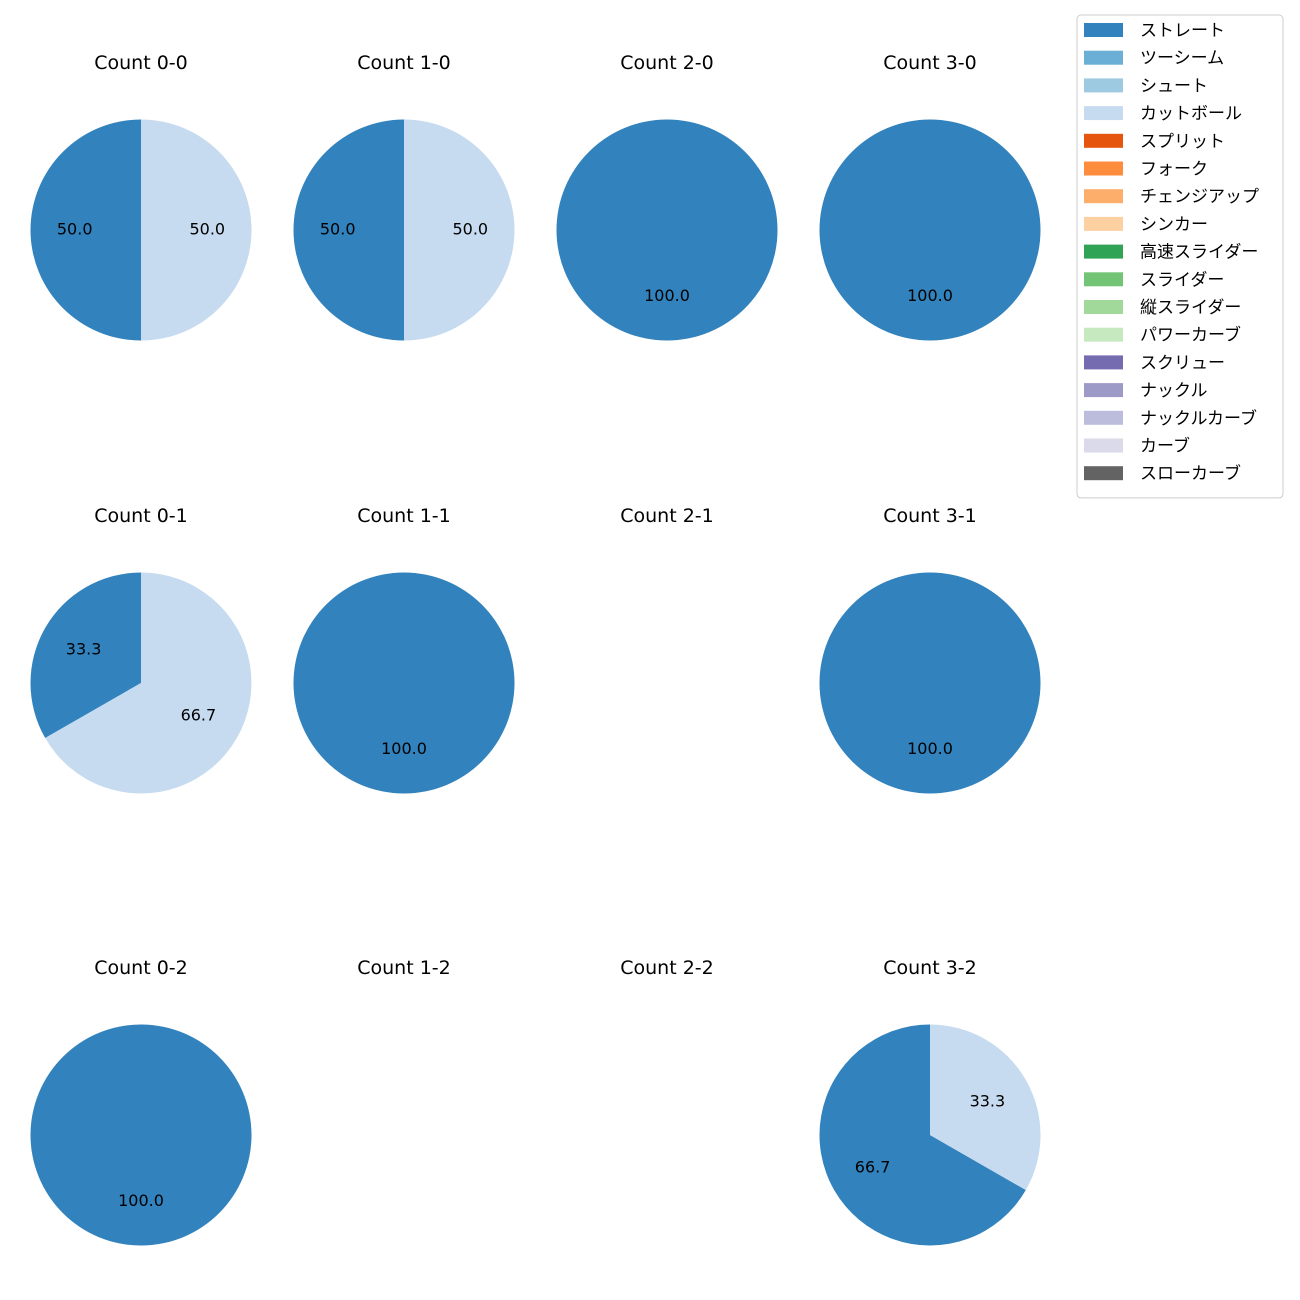 This screenshot has height=1300, width=1300. I want to click on pie-10: Count 1-2, so click(404, 968).